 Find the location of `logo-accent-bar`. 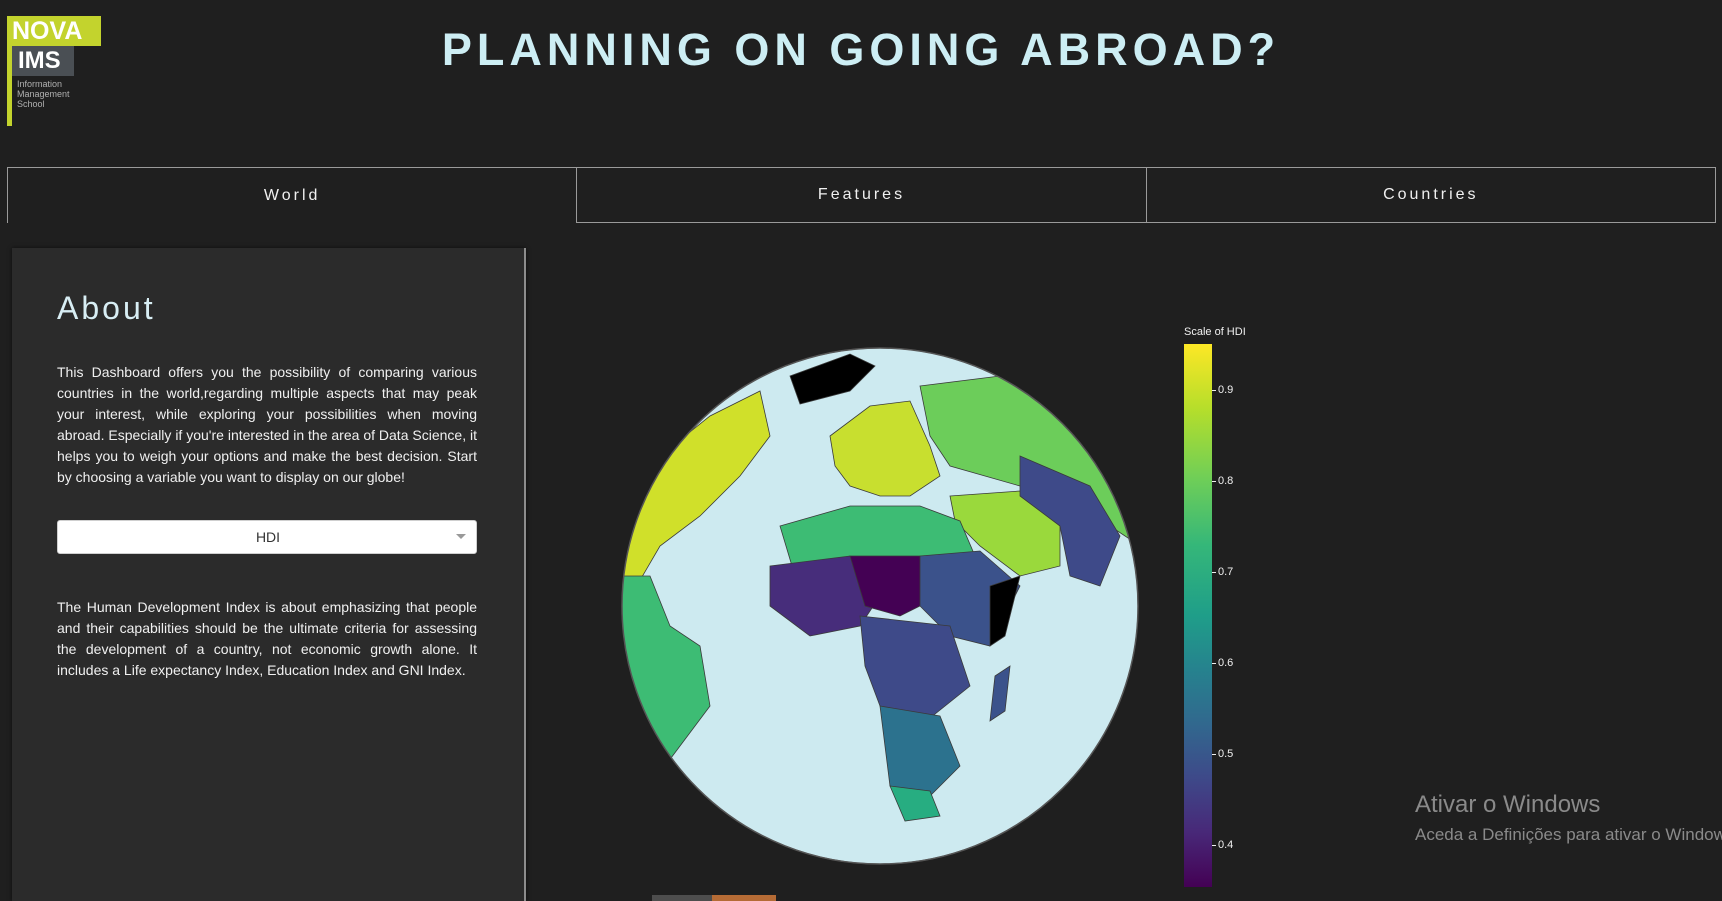

logo-accent-bar is located at coordinates (9, 86).